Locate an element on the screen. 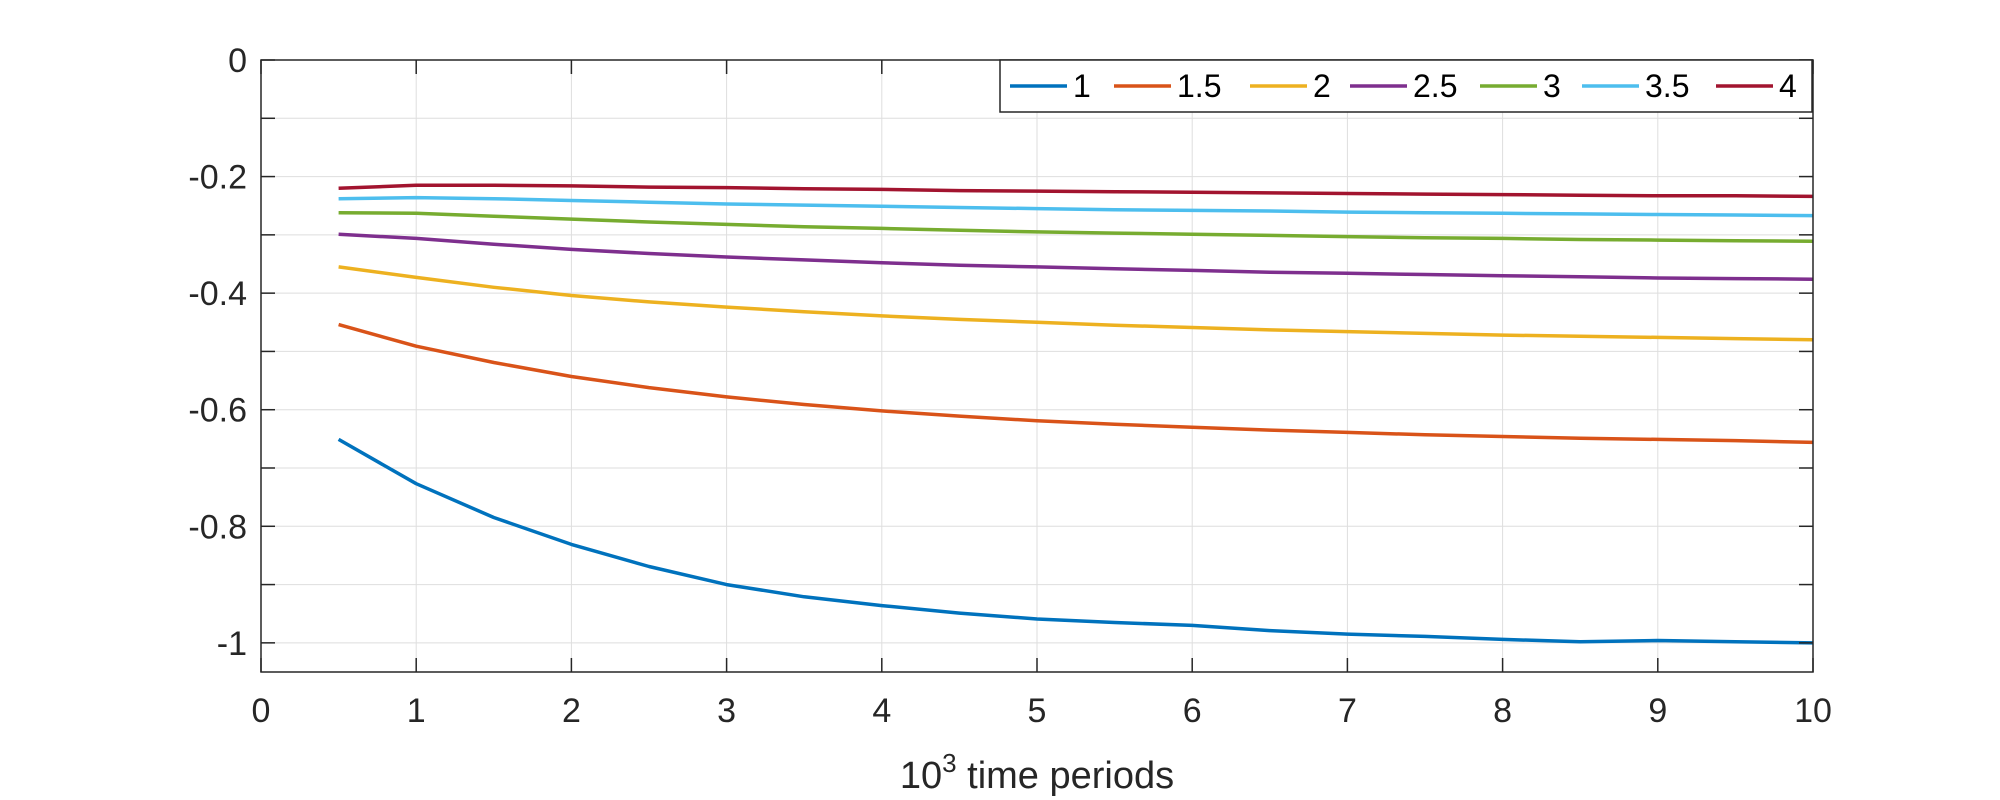  y-tick-label: -0.8 is located at coordinates (217, 527).